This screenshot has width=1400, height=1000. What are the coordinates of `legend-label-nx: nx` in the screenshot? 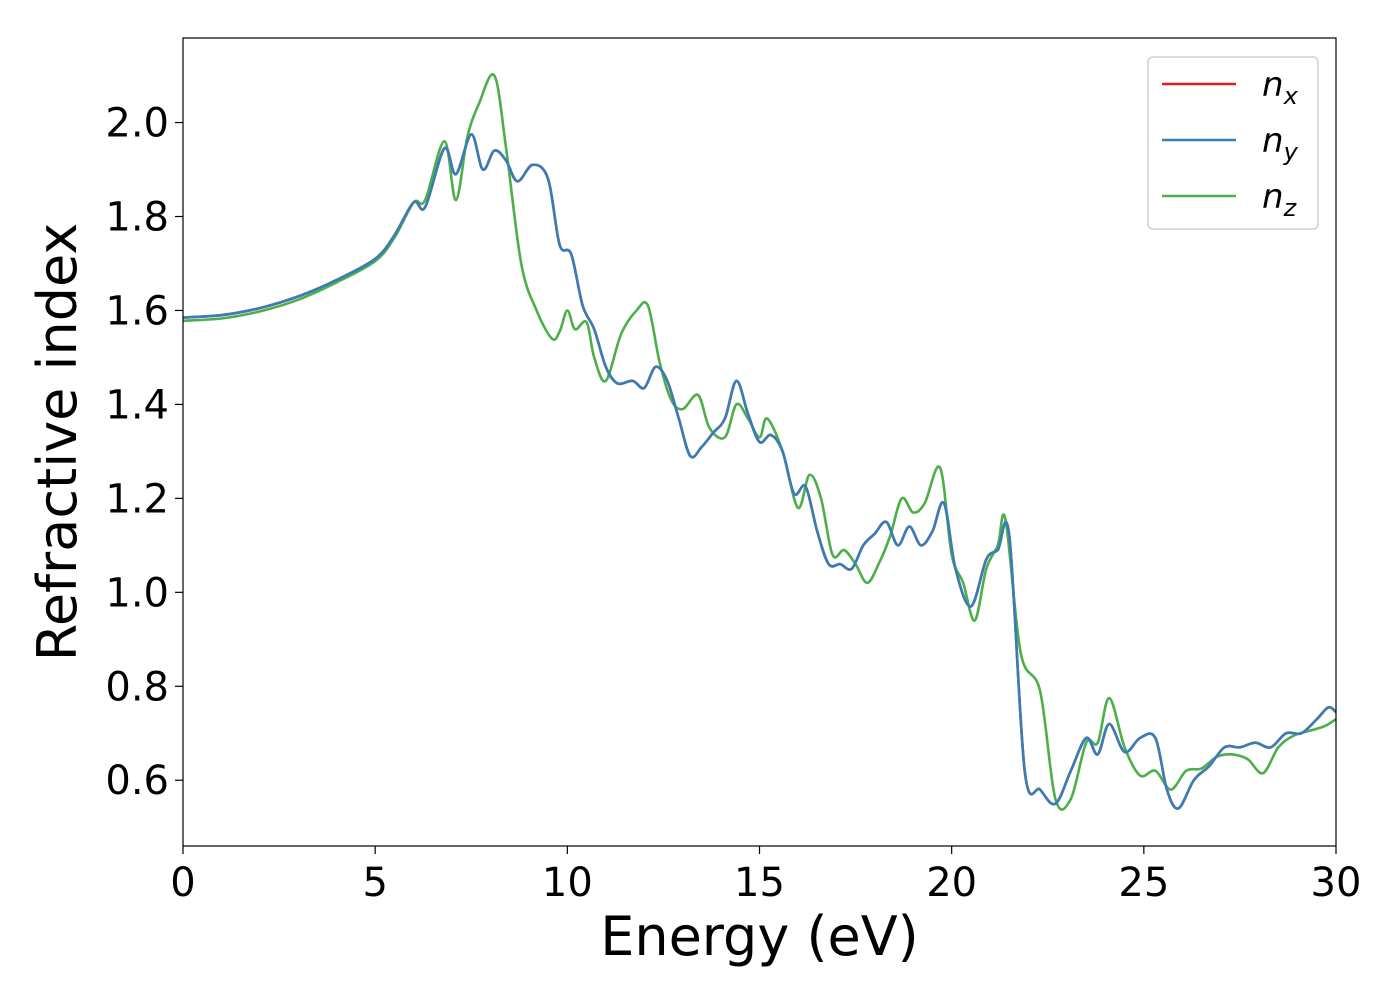 It's located at (1280, 87).